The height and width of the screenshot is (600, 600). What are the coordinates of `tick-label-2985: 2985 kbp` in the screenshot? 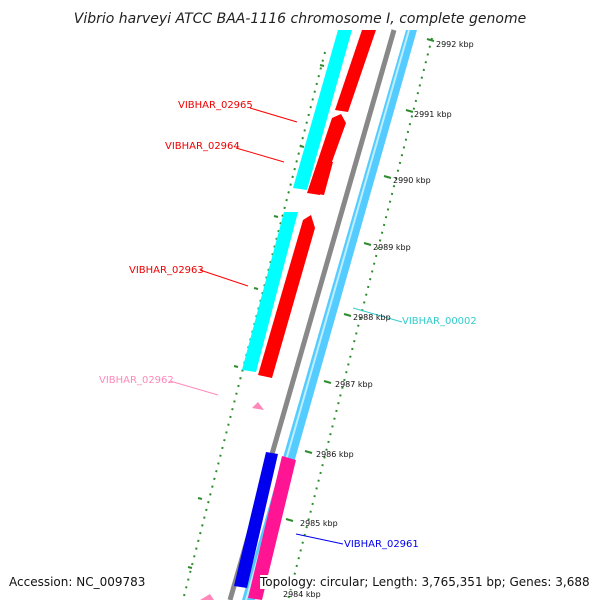 It's located at (319, 523).